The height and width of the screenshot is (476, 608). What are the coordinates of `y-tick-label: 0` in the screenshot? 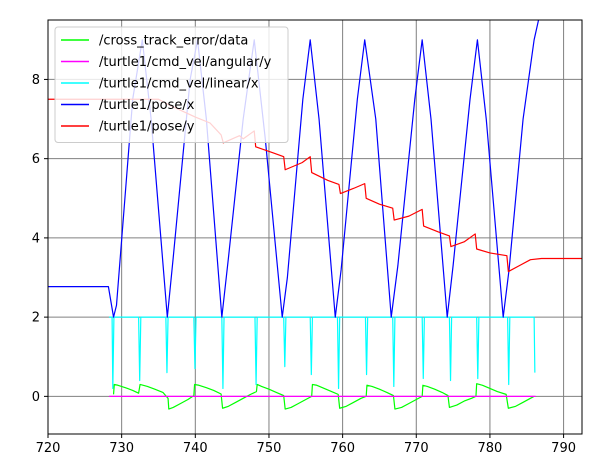 It's located at (36, 397).